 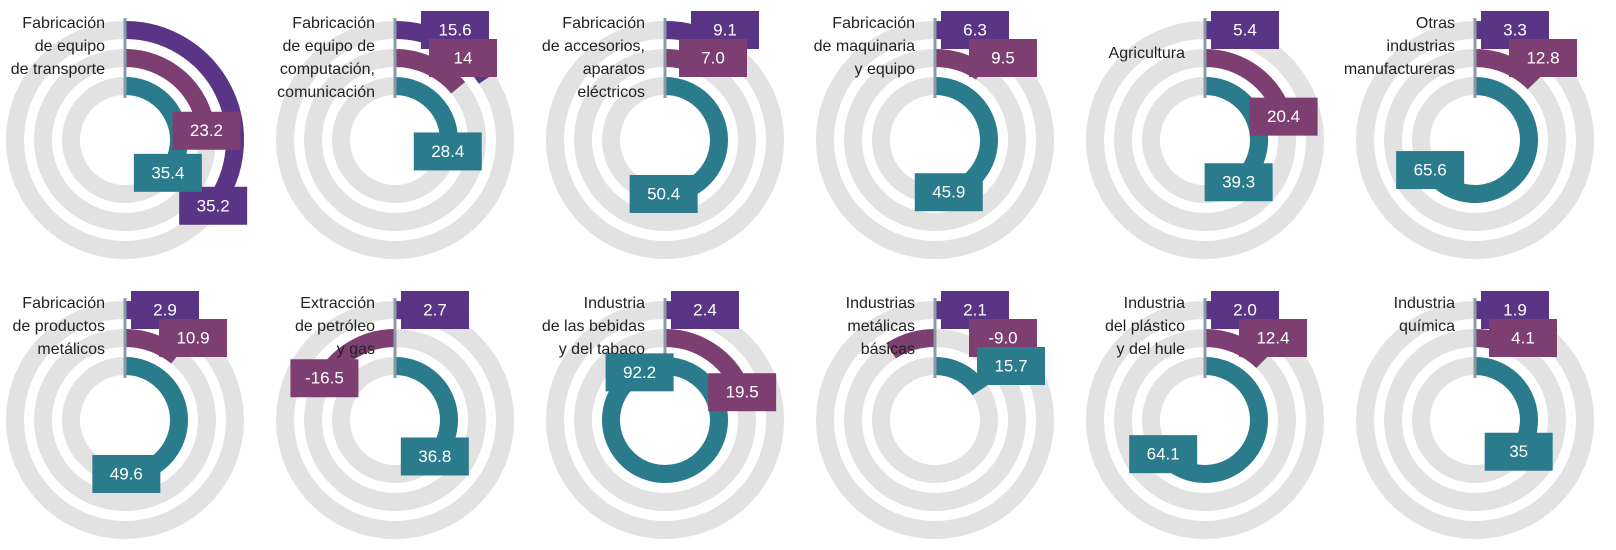 I want to click on panel-title: de petróleo, so click(x=335, y=326).